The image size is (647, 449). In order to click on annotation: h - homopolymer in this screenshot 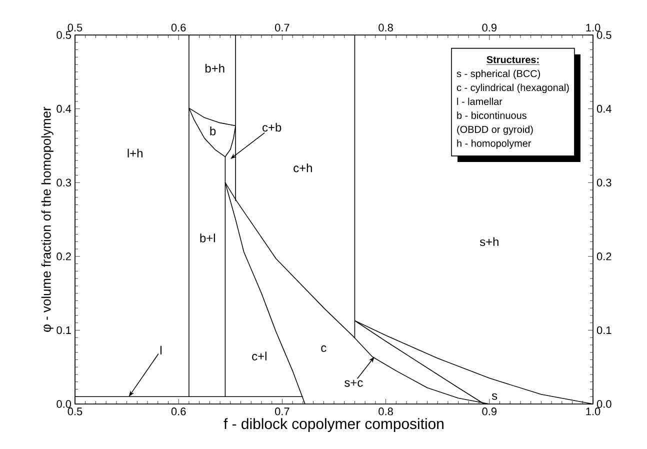, I will do `click(494, 144)`.